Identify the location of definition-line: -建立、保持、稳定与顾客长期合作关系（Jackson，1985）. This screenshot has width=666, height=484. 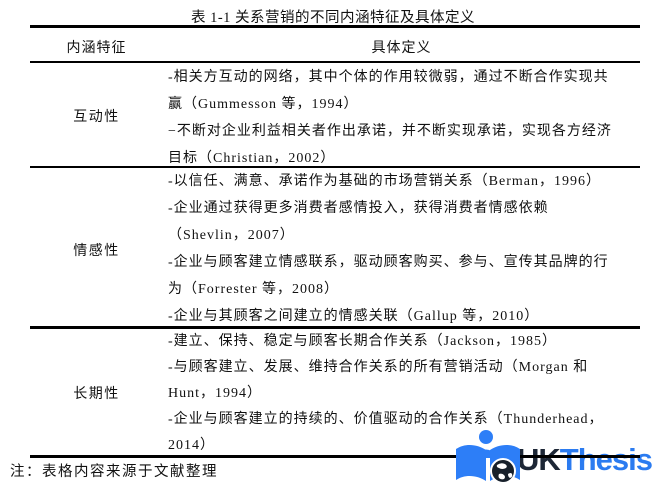
(362, 341).